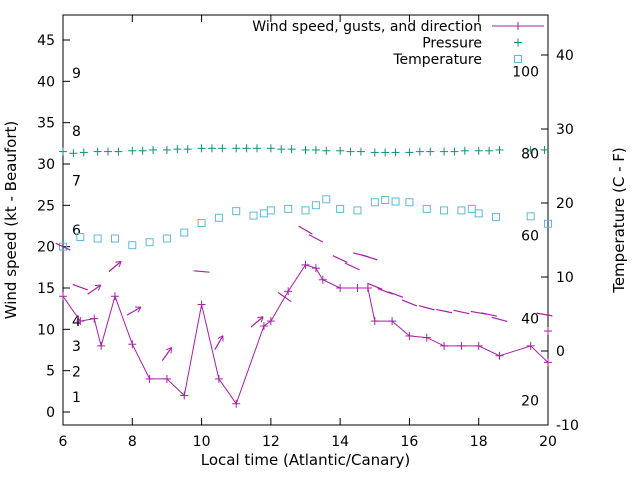 The image size is (640, 480). I want to click on left-axis-tick-label: 15, so click(46, 289).